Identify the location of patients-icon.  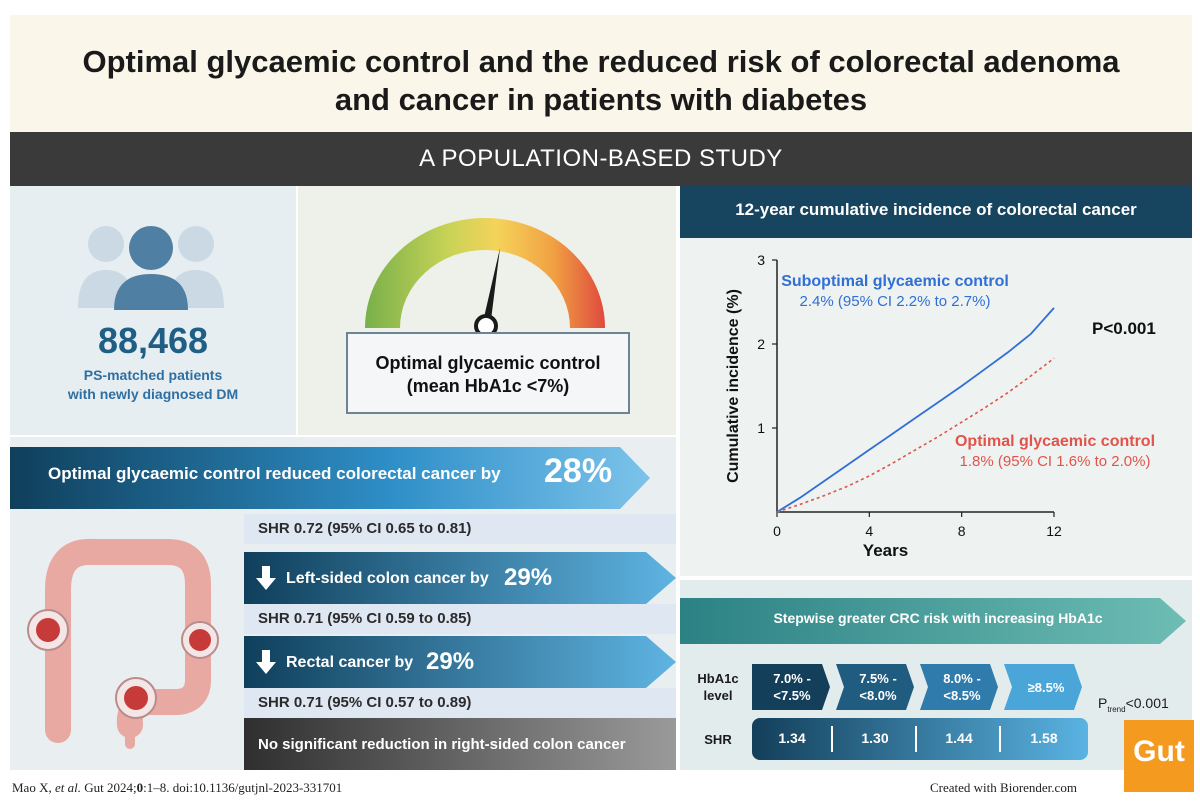
(151, 268).